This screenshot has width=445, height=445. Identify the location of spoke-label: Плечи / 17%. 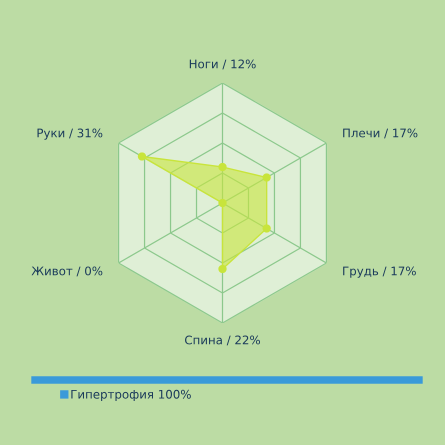
(380, 133).